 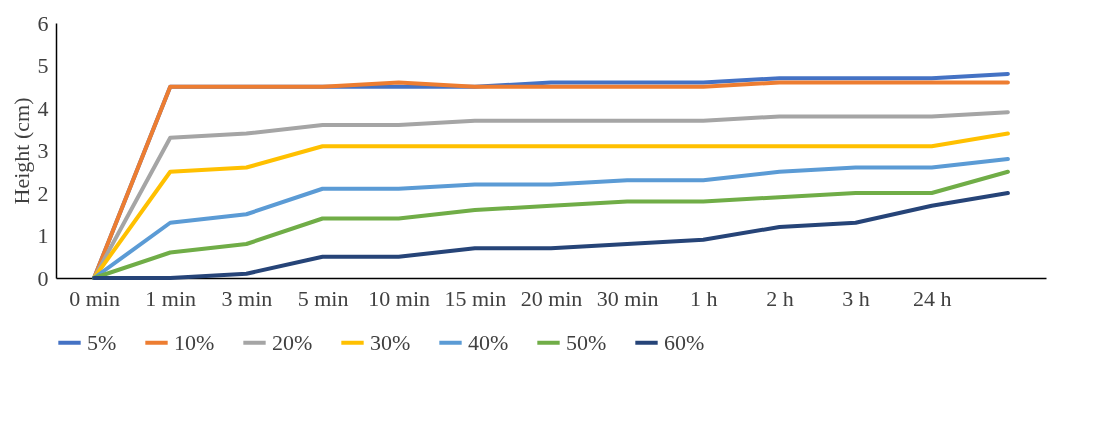 I want to click on x-tick-label: 24 h, so click(x=932, y=298).